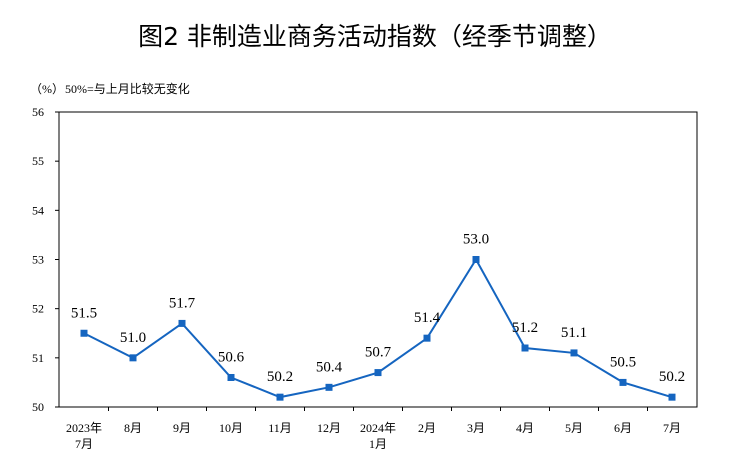  What do you see at coordinates (231, 358) in the screenshot?
I see `data-label: 50.6` at bounding box center [231, 358].